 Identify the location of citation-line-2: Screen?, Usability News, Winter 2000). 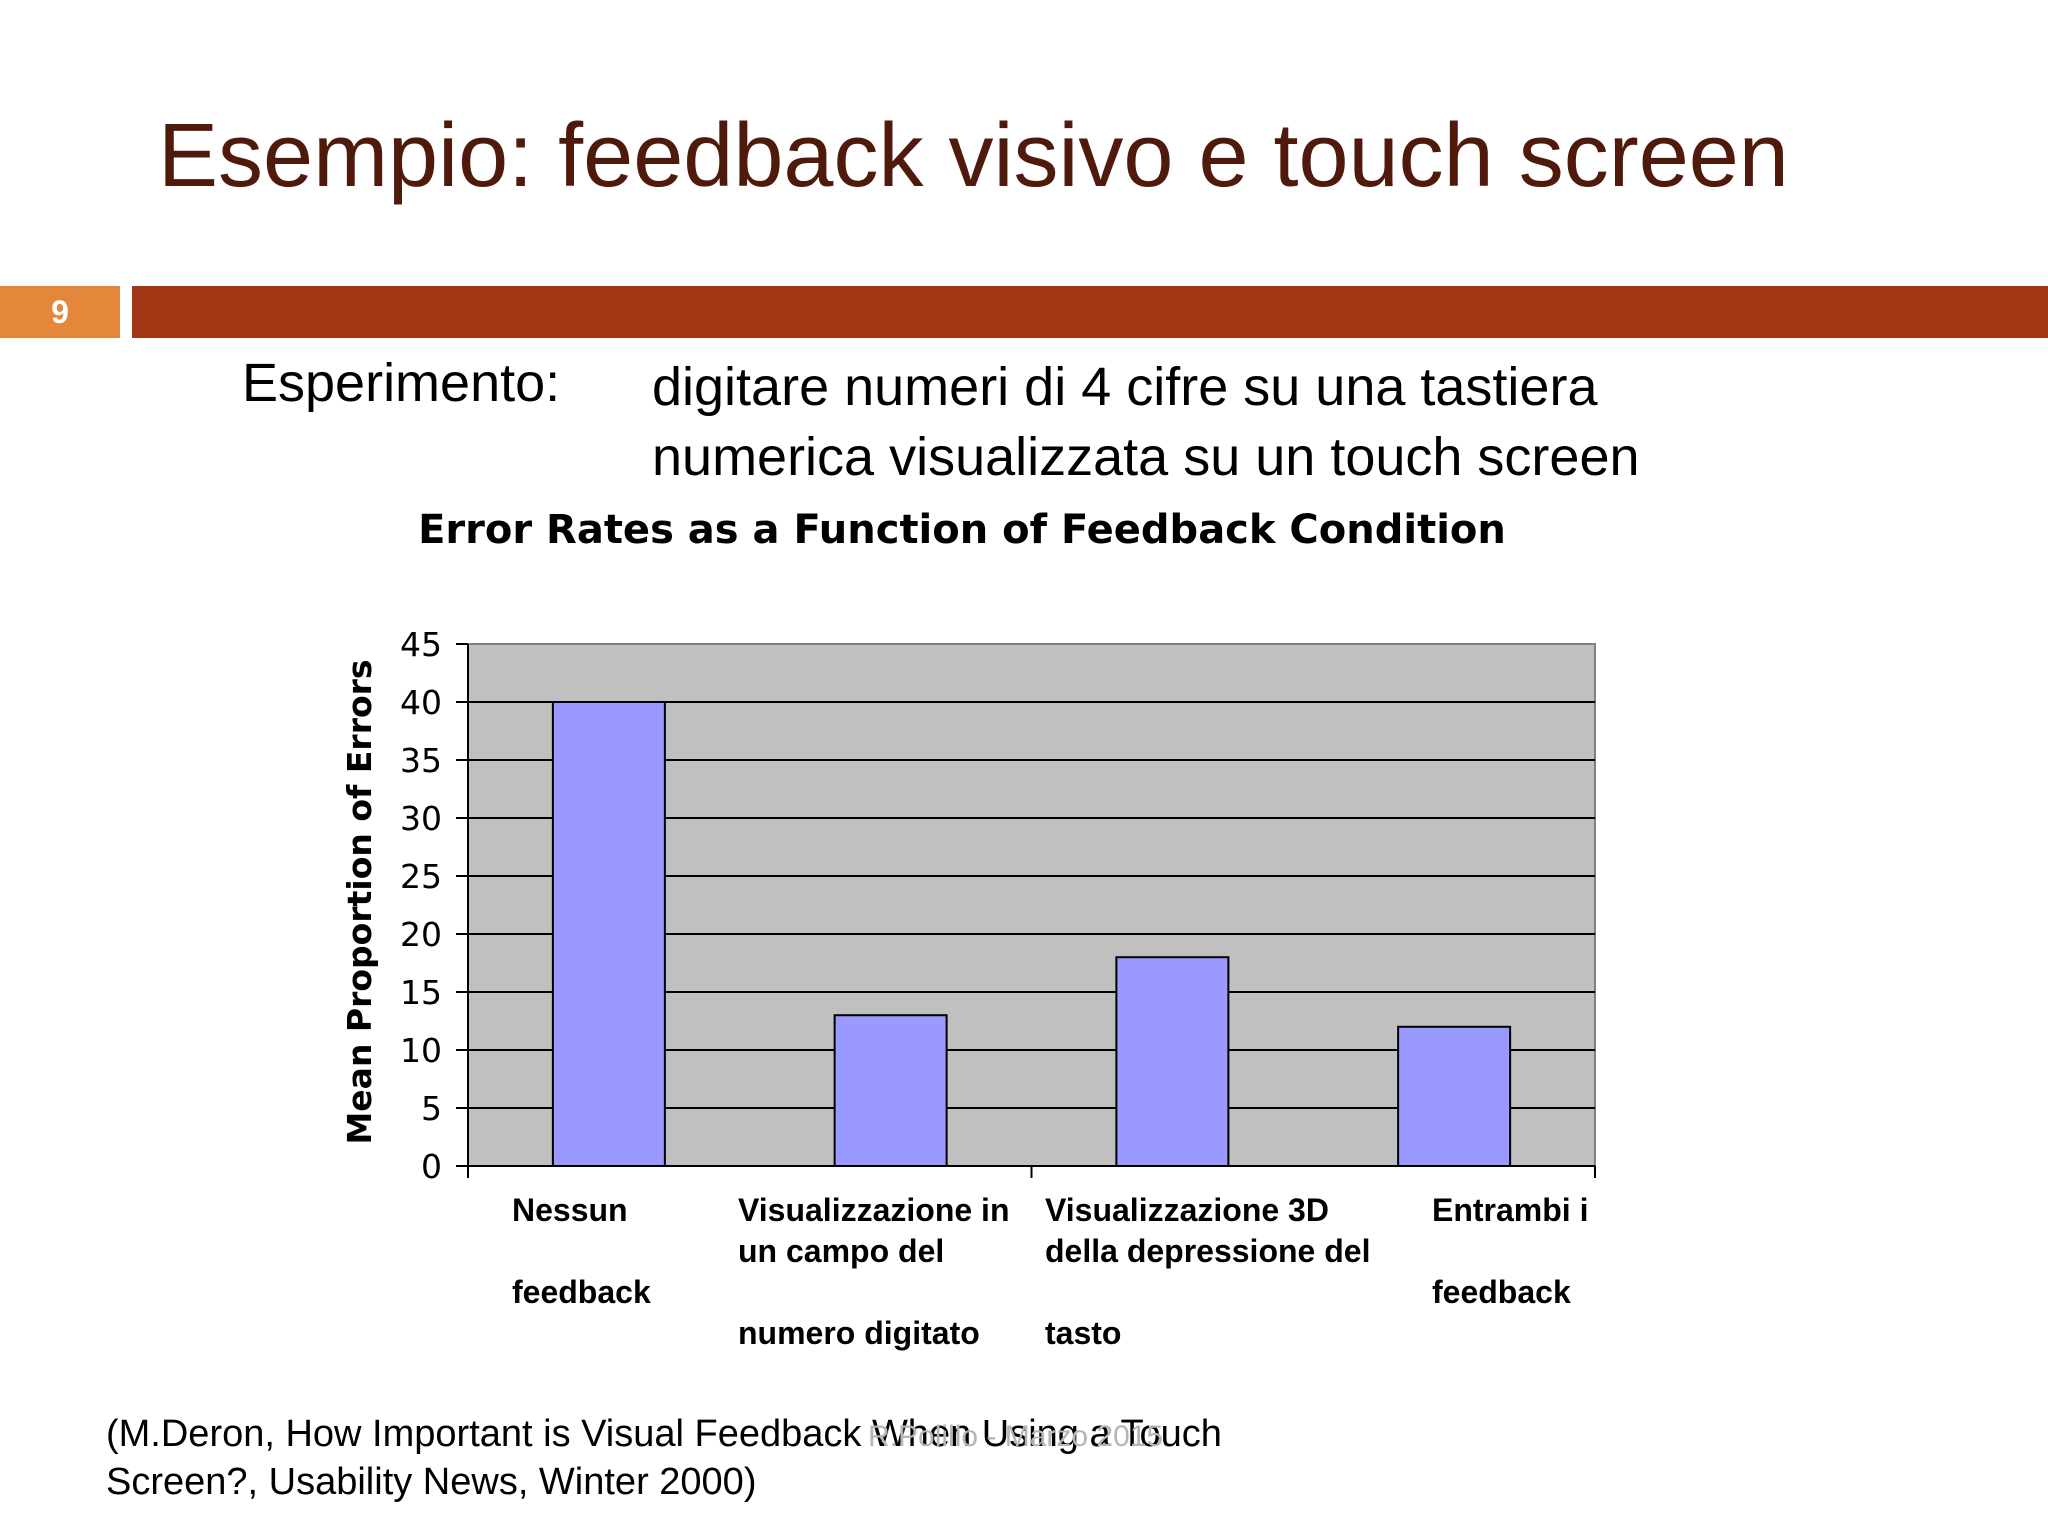
(431, 1482).